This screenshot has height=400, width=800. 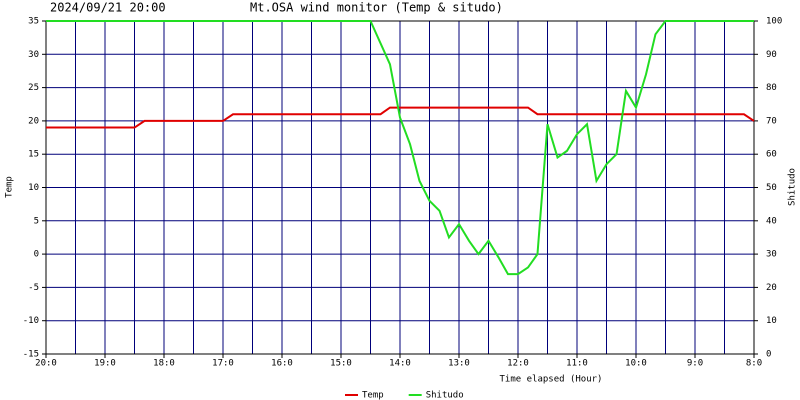 I want to click on y2-axis-label: Shitudo, so click(x=793, y=187).